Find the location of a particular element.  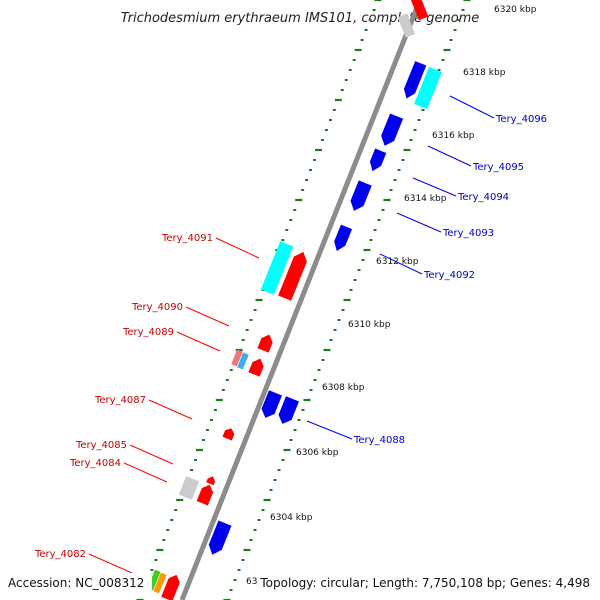

scale-label: 6318 kbp is located at coordinates (484, 73).